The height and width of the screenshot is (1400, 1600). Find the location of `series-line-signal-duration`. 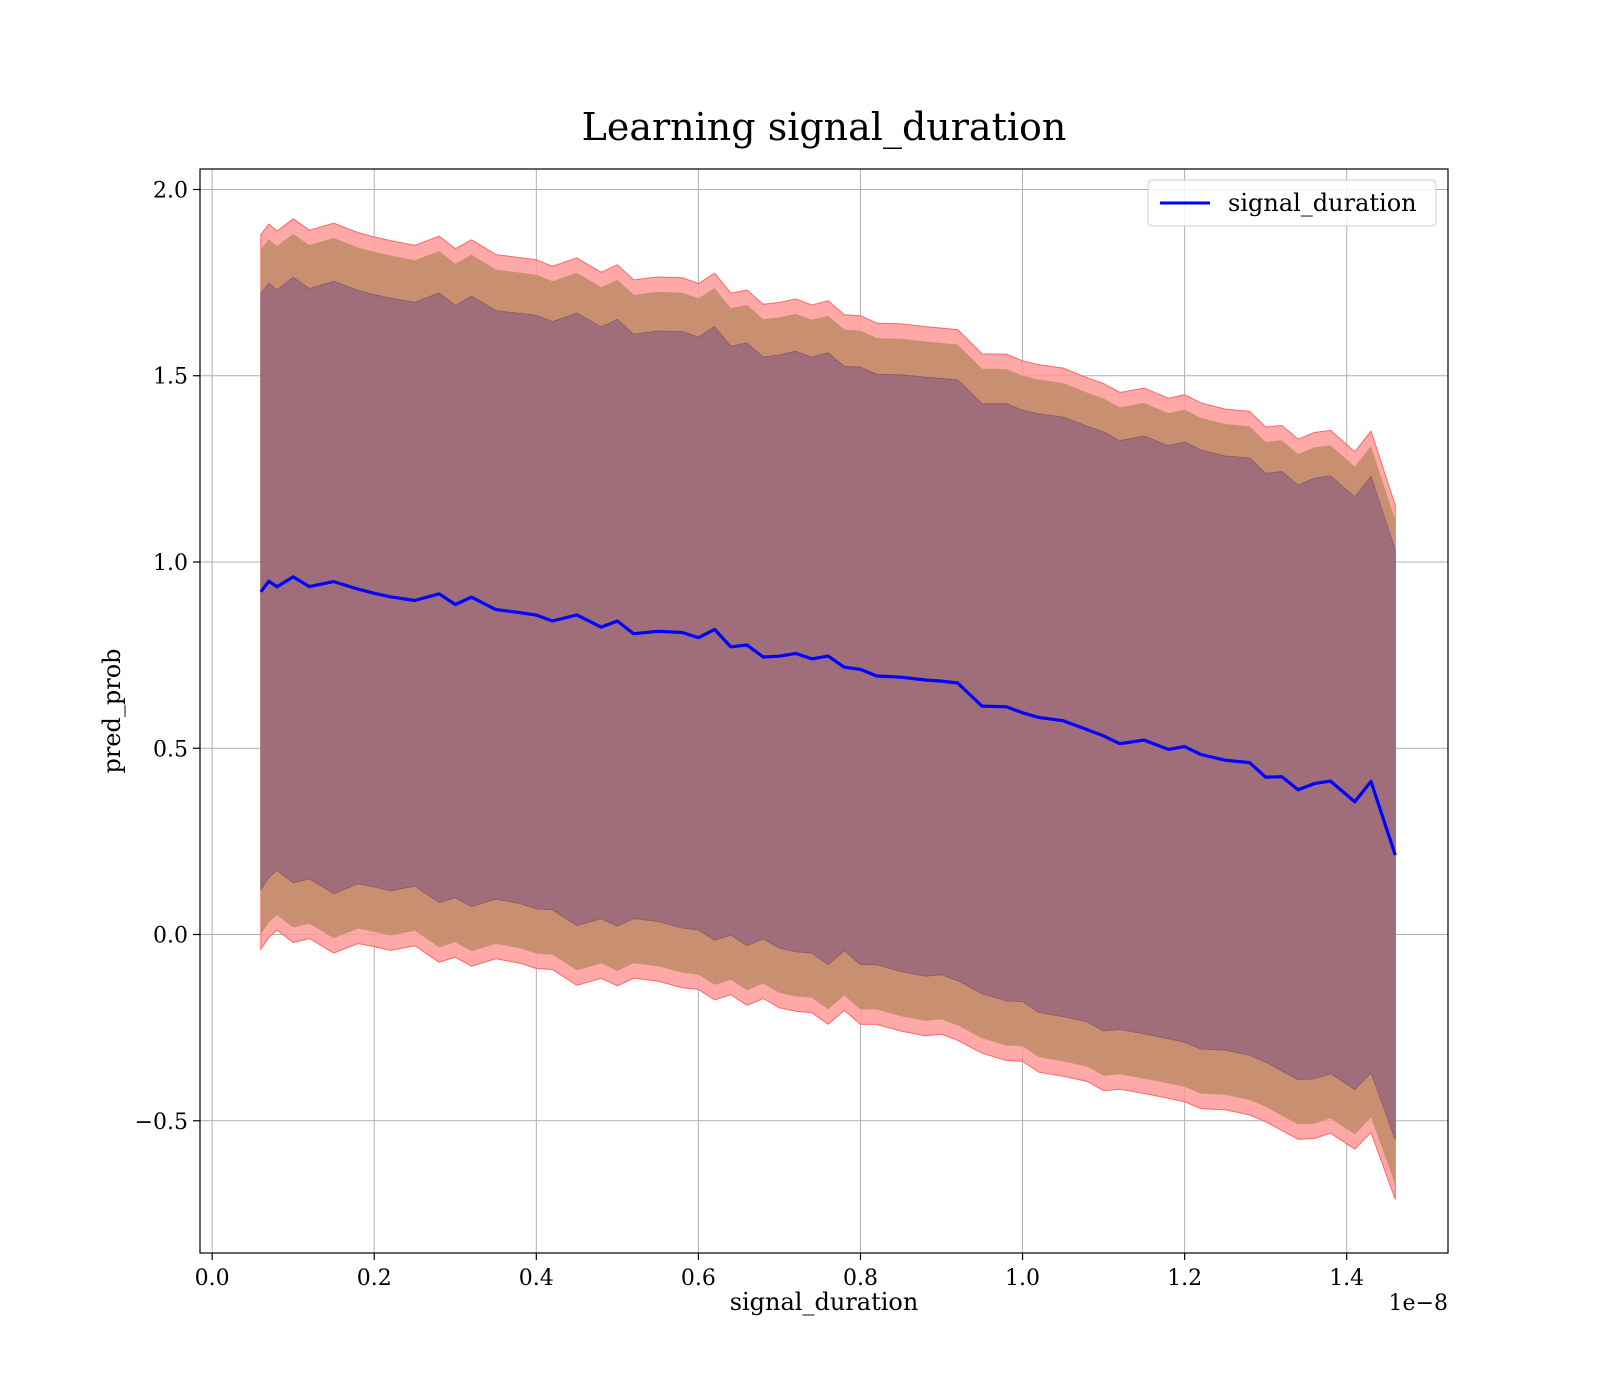

series-line-signal-duration is located at coordinates (828, 715).